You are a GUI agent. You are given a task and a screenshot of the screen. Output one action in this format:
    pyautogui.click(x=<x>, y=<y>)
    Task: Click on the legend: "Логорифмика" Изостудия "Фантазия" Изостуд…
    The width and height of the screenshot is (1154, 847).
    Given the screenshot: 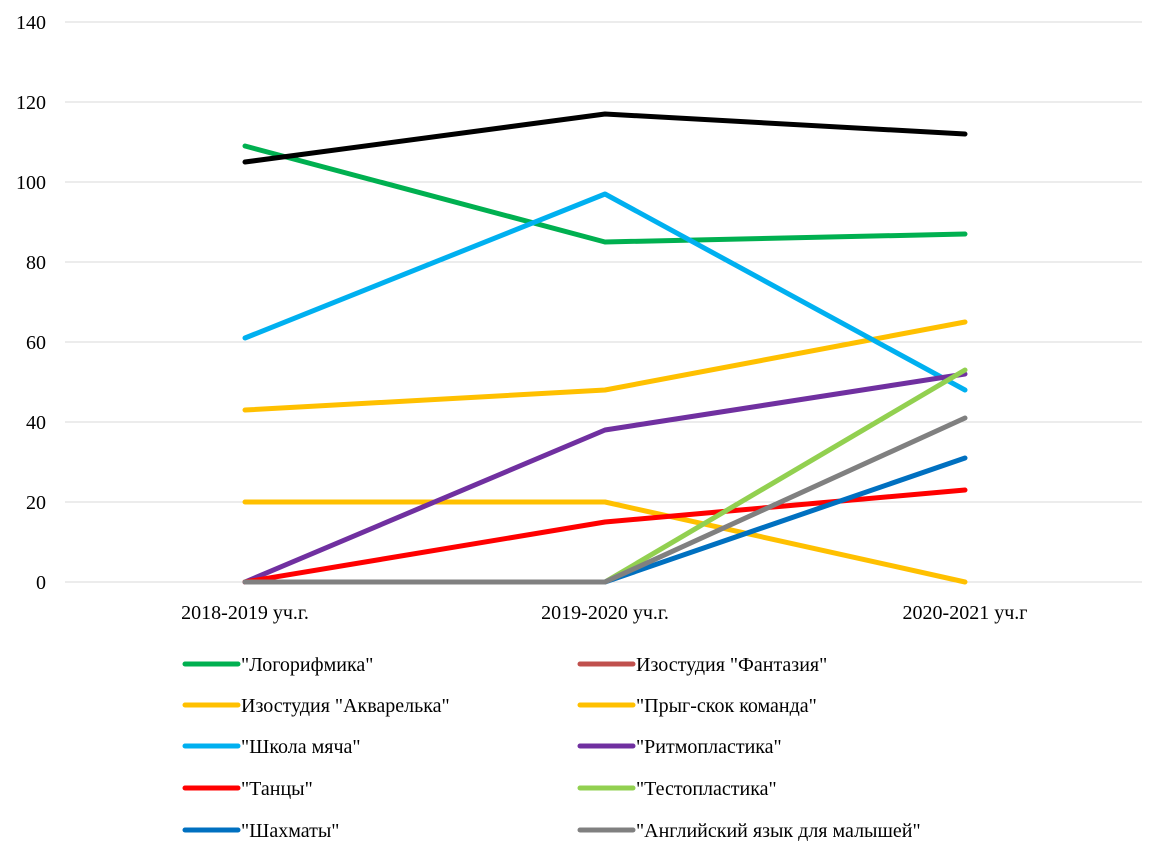 What is the action you would take?
    pyautogui.click(x=551, y=748)
    